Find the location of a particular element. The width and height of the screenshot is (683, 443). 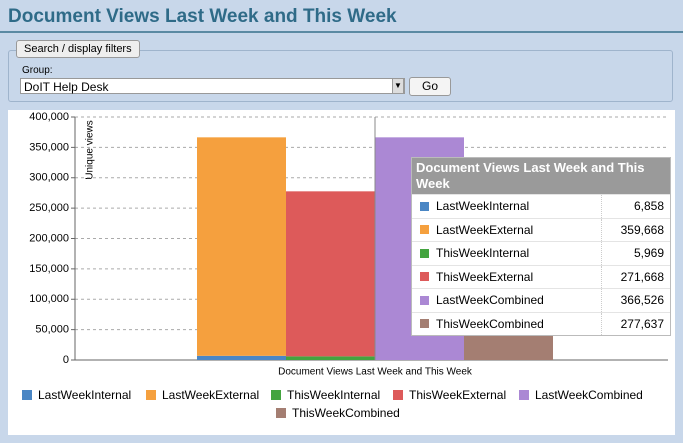

title-rule is located at coordinates (341, 32).